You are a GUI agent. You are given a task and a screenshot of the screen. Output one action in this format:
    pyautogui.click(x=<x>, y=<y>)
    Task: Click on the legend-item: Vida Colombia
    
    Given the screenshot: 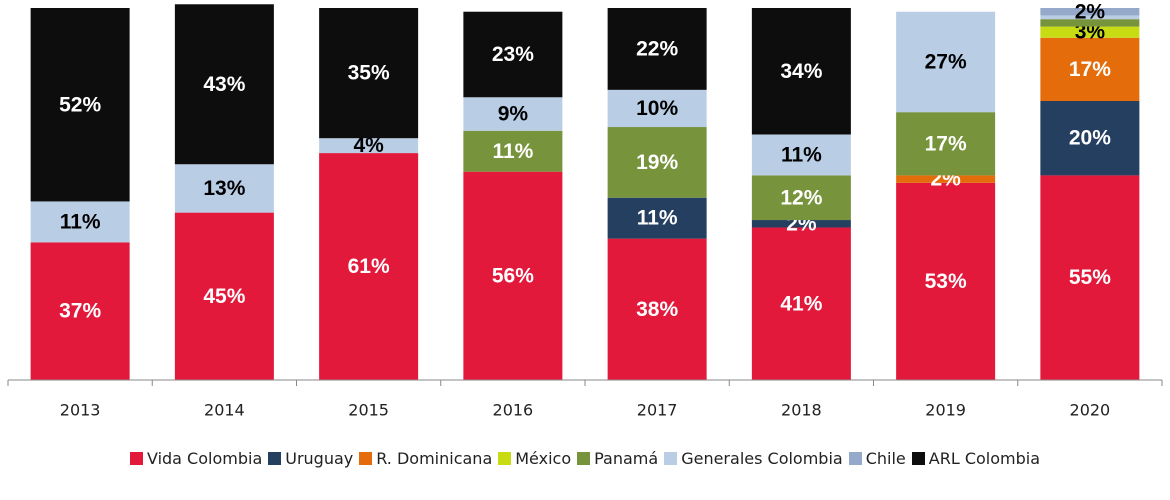 What is the action you would take?
    pyautogui.click(x=196, y=458)
    